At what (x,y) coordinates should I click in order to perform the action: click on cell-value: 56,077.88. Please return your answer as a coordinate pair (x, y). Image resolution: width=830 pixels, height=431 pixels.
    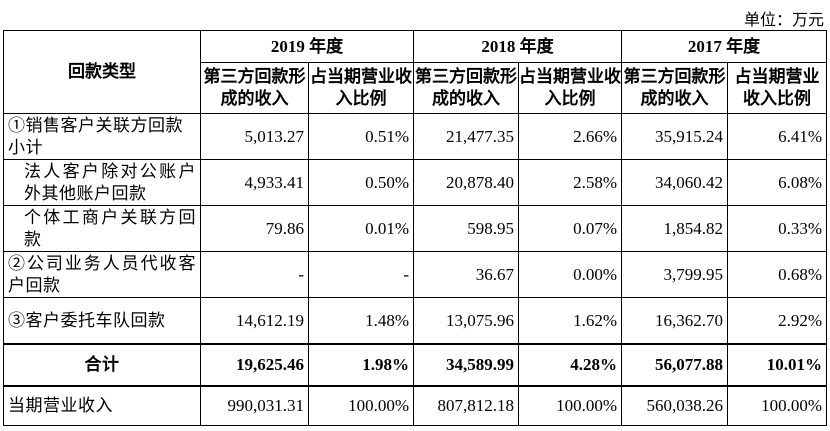
    Looking at the image, I should click on (674, 365).